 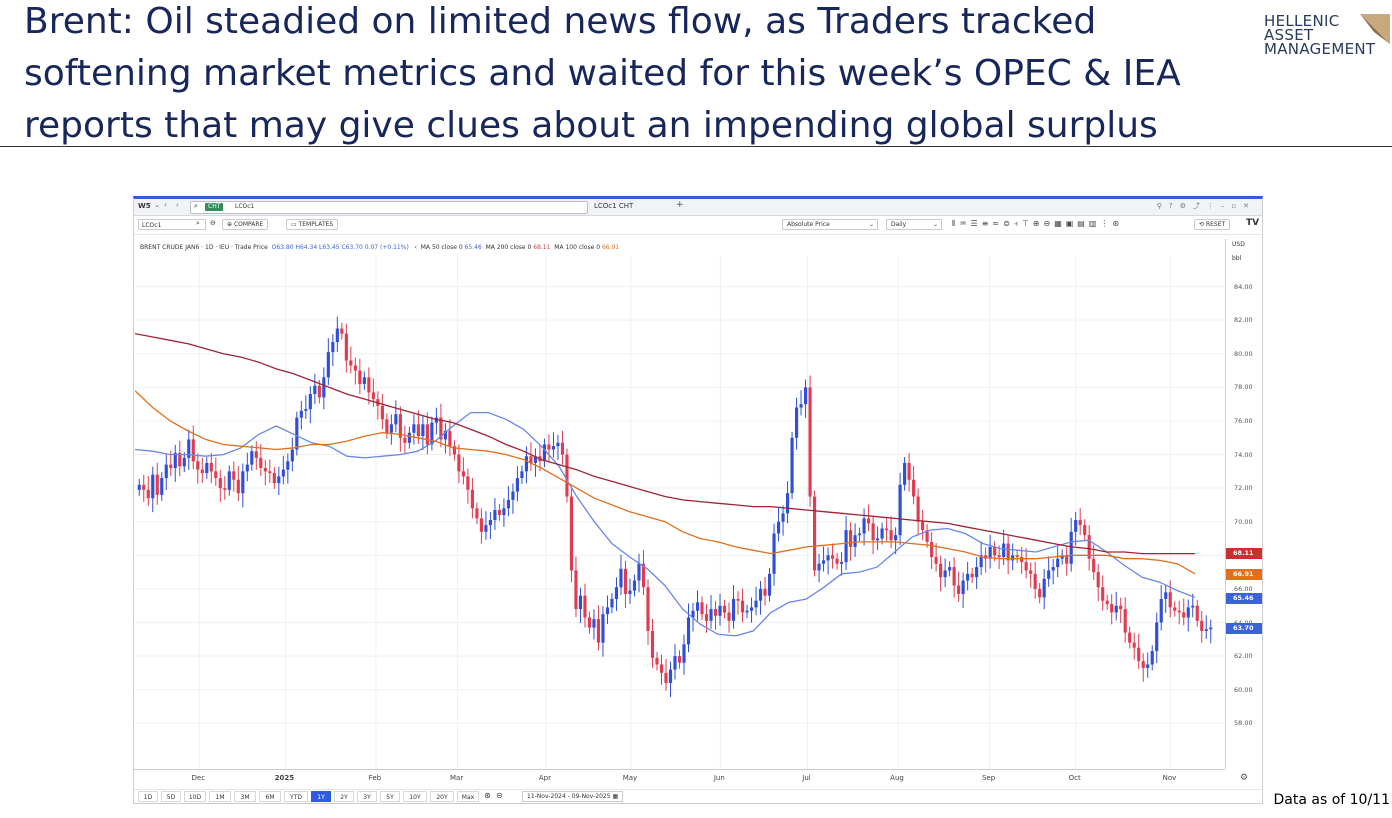 I want to click on range-button: Max, so click(x=468, y=796).